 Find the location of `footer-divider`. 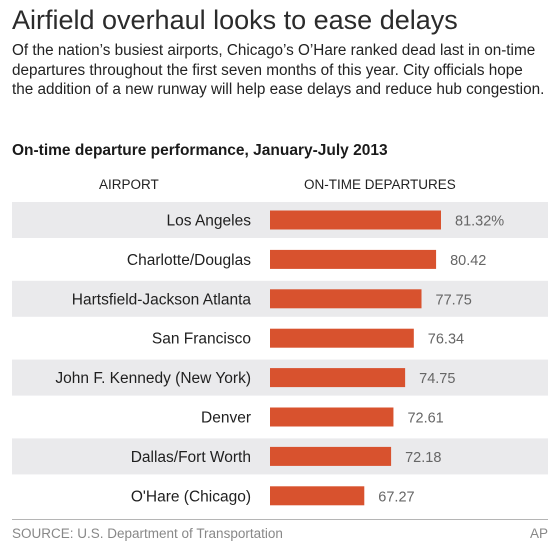

footer-divider is located at coordinates (280, 519).